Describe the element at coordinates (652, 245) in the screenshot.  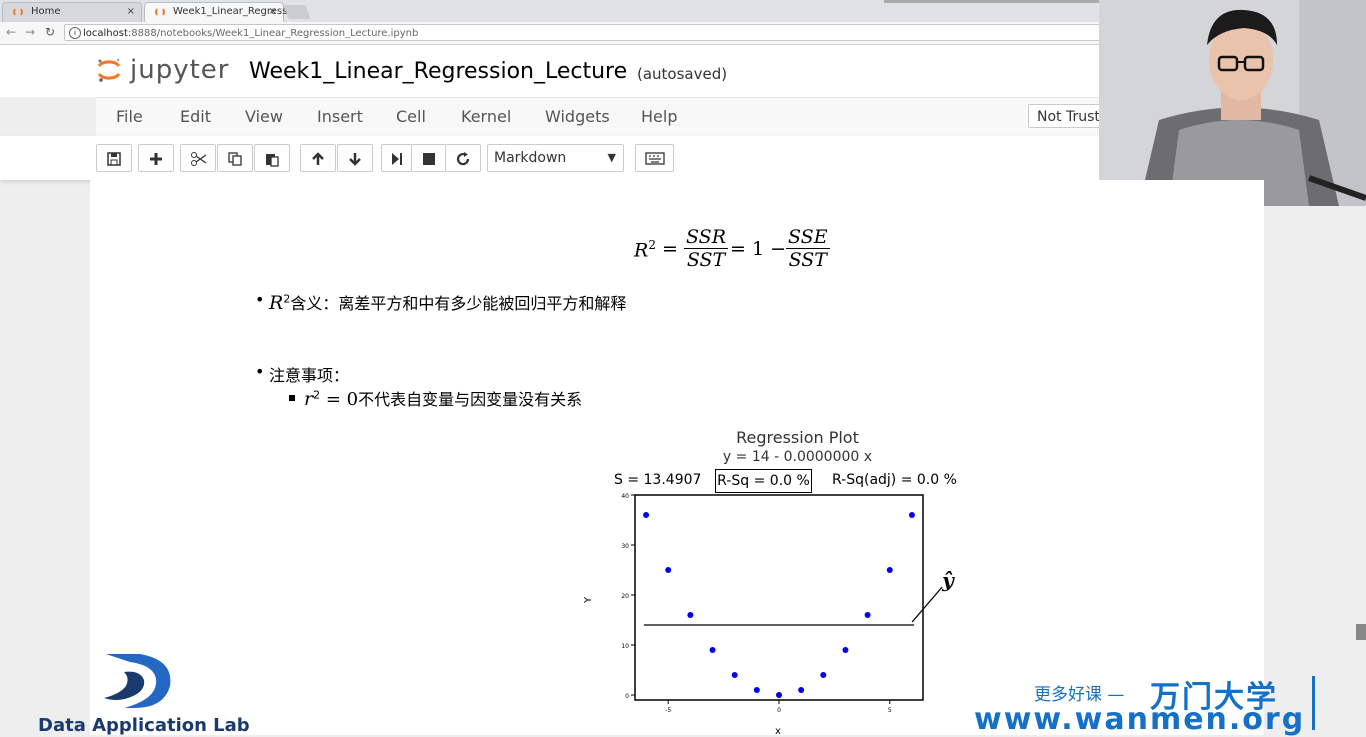
I see `formula-exponent: 2` at that location.